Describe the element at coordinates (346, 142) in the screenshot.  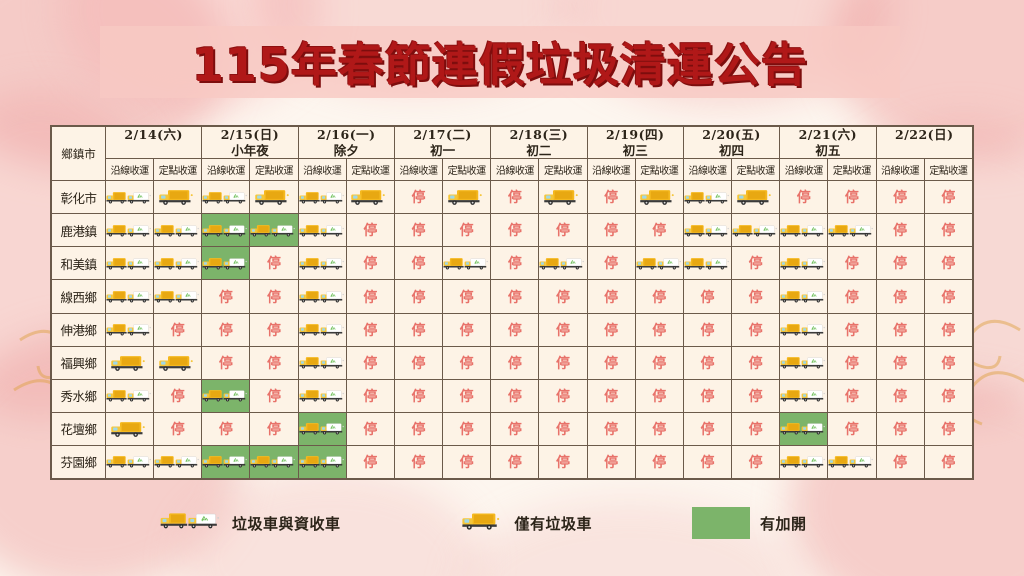
I see `date-header-3: 2/16(一) 除夕` at that location.